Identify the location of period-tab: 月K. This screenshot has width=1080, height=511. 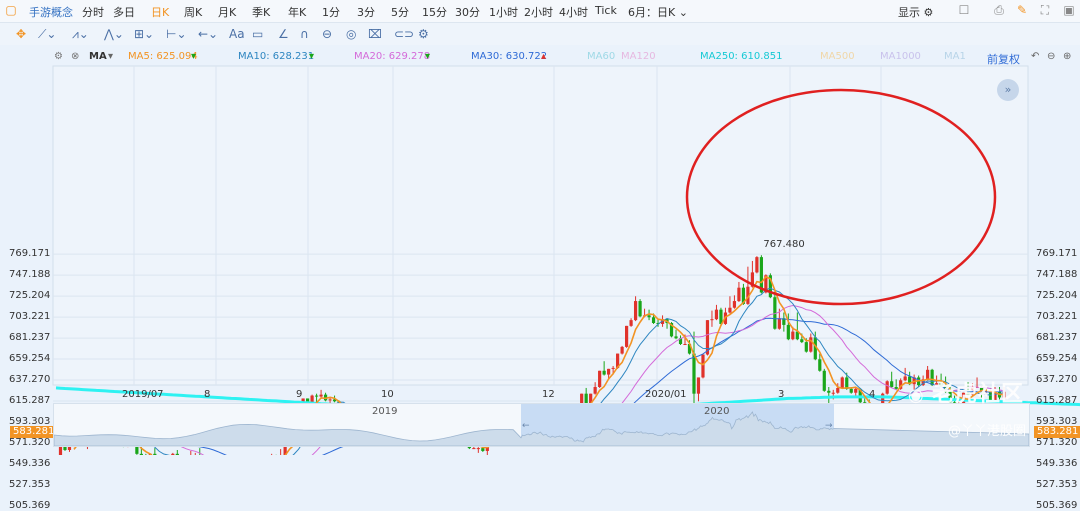
(227, 12).